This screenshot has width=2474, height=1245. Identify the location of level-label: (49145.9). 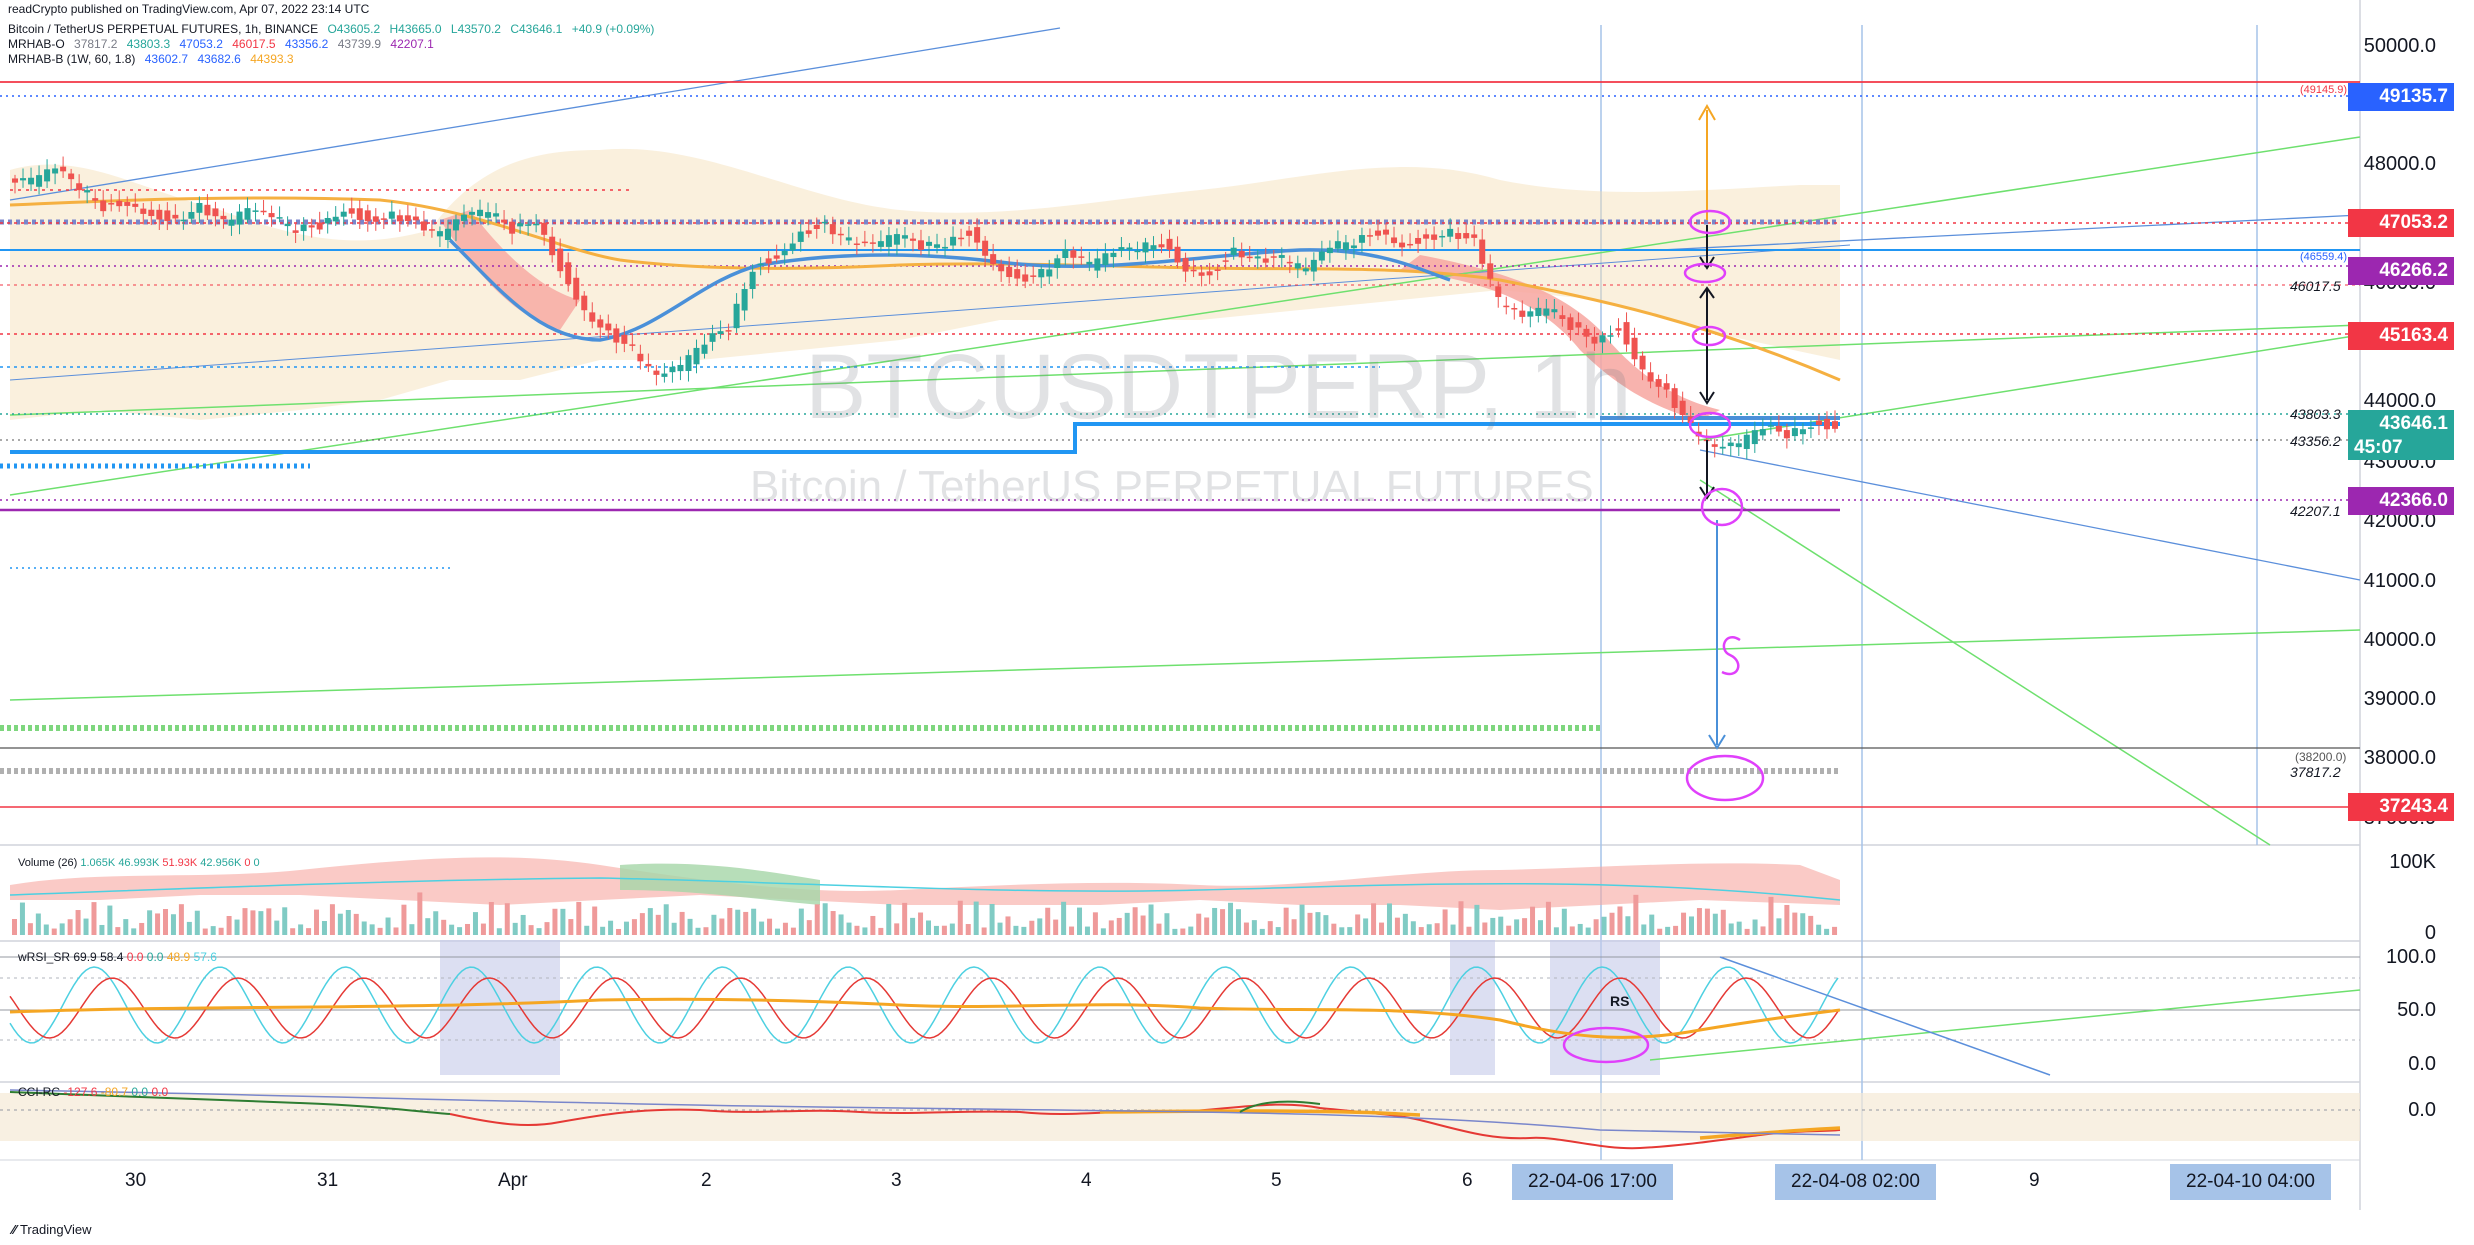
(2324, 90).